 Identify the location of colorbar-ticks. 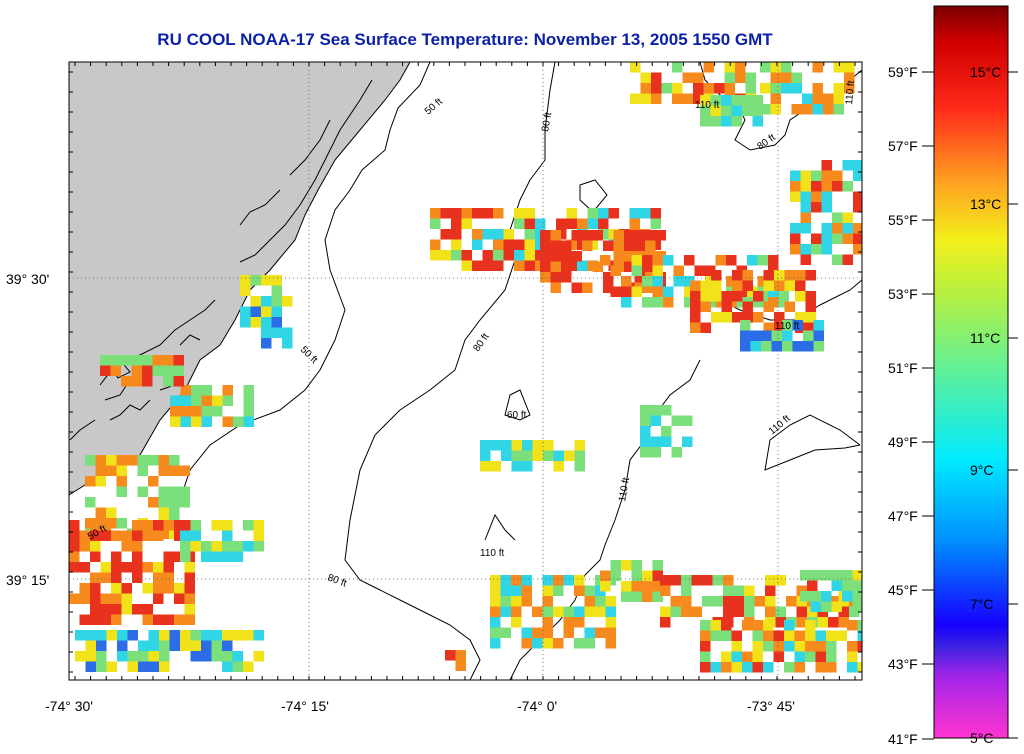
(970, 405).